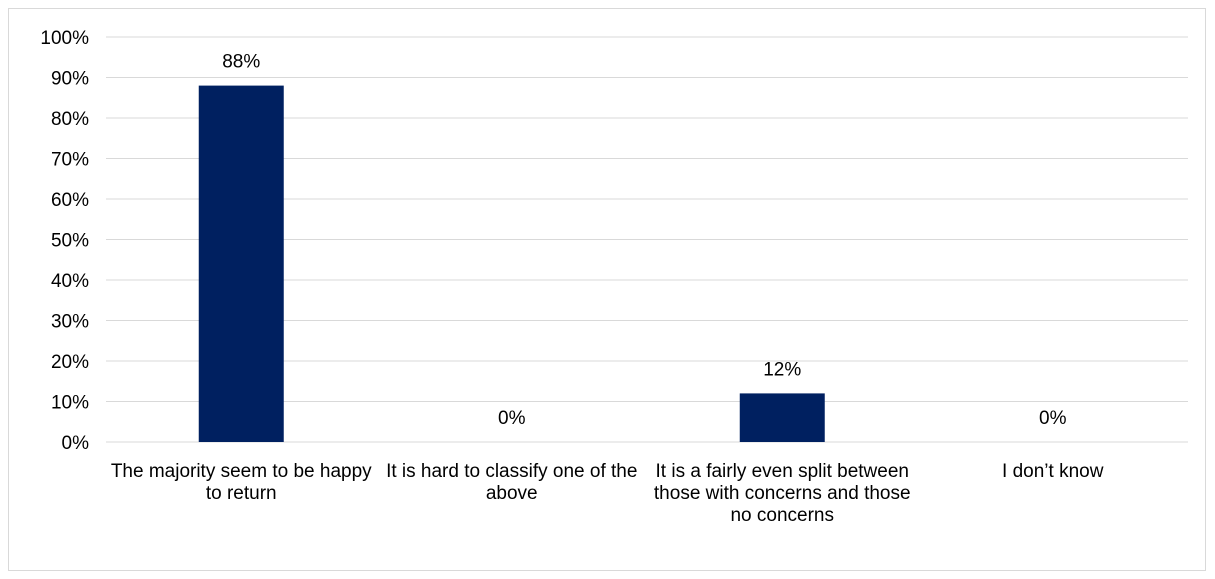 The height and width of the screenshot is (579, 1215). Describe the element at coordinates (70, 160) in the screenshot. I see `y-tick-label: 70%` at that location.